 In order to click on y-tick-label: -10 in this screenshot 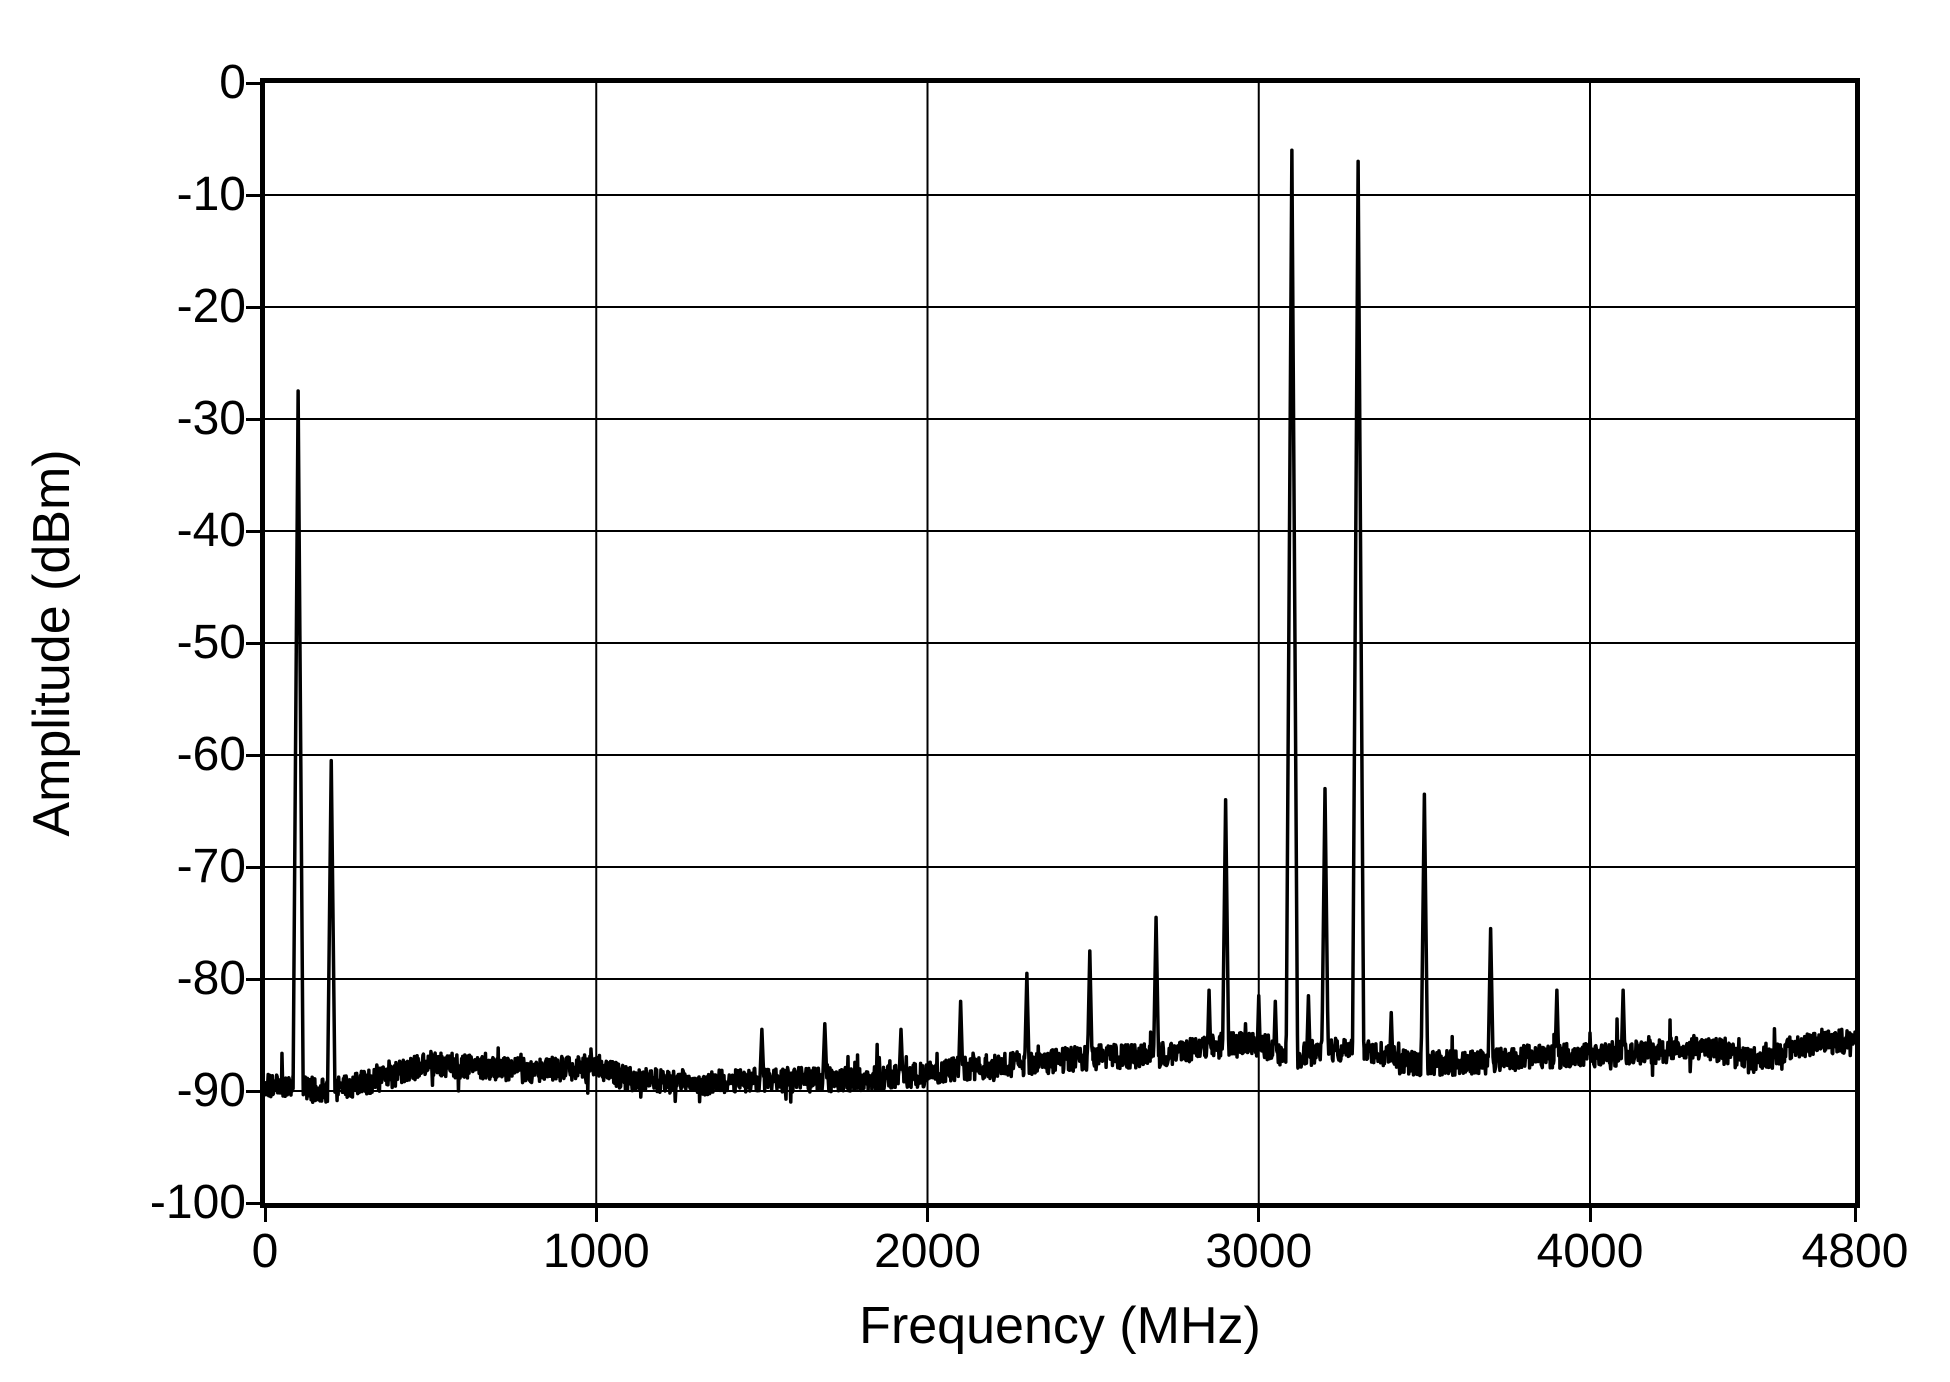, I will do `click(211, 194)`.